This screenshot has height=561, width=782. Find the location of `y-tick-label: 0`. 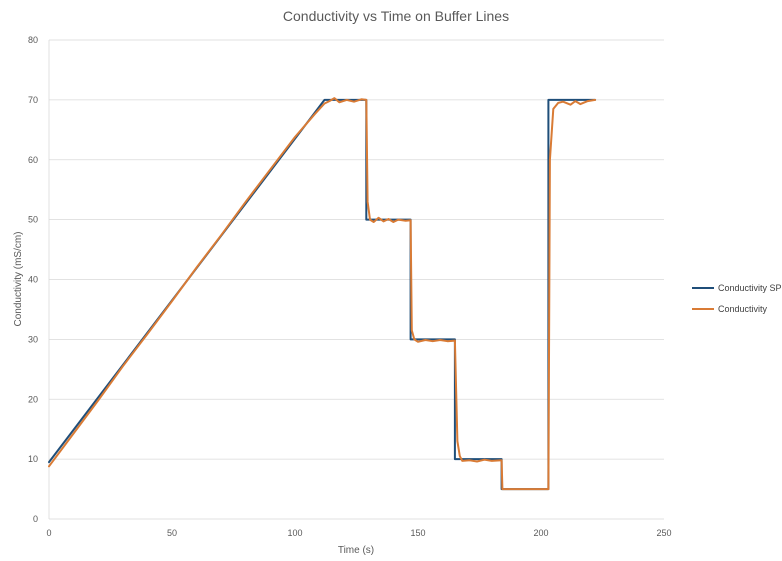

y-tick-label: 0 is located at coordinates (35, 519).